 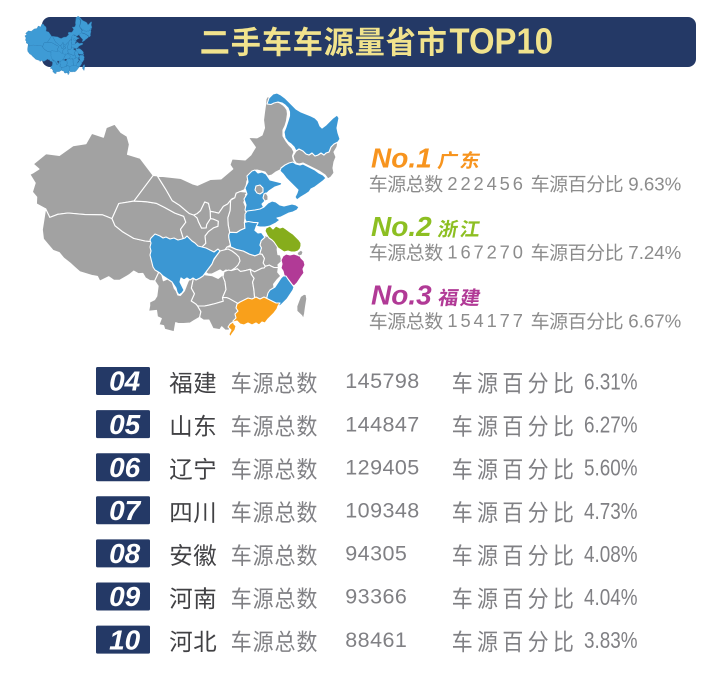 I want to click on svg-text: 144847, so click(x=382, y=424).